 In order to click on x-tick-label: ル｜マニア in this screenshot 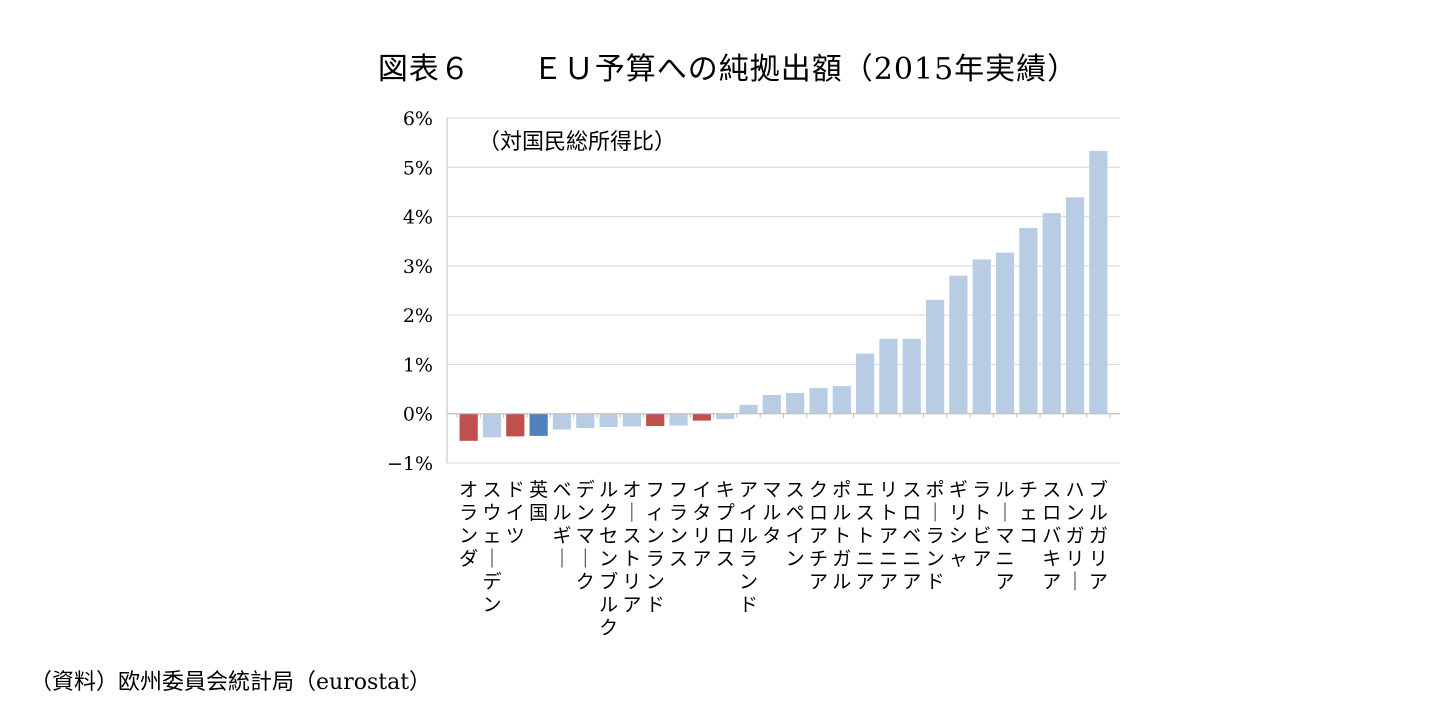, I will do `click(1005, 536)`.